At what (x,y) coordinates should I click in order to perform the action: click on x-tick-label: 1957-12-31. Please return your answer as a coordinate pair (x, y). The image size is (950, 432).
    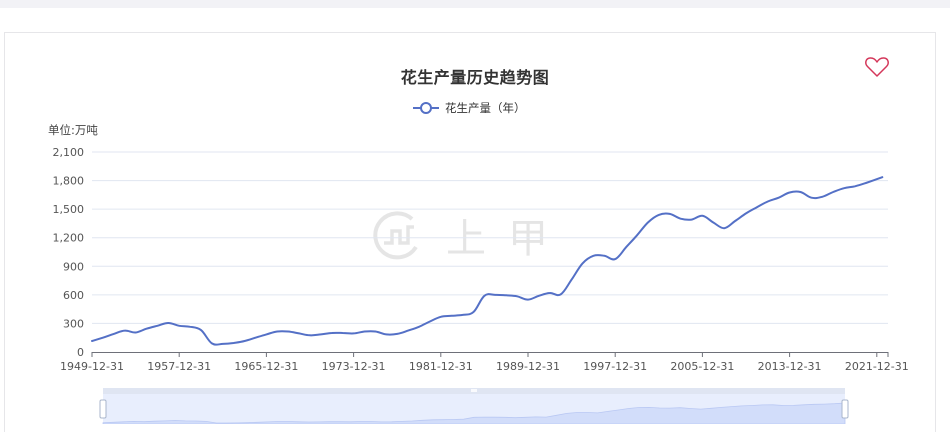
    Looking at the image, I should click on (179, 366).